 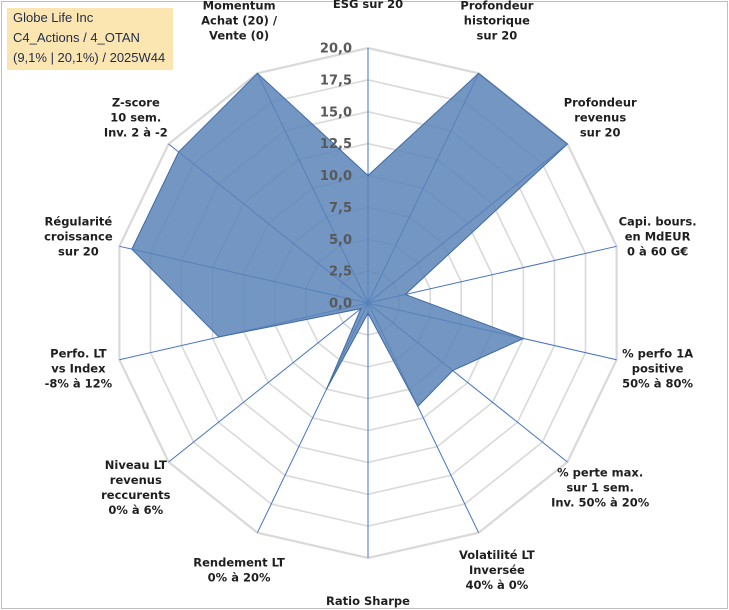 I want to click on axis-label: Momentum Achat (20) / Vente (0), so click(x=239, y=21).